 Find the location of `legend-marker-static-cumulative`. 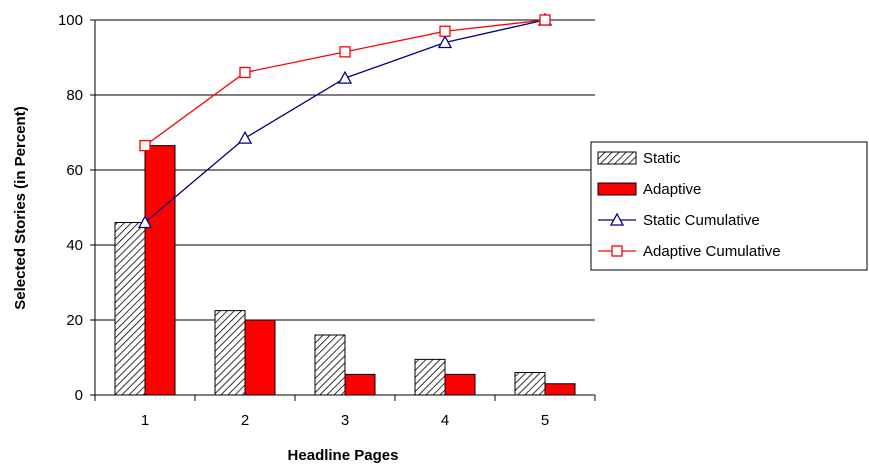

legend-marker-static-cumulative is located at coordinates (617, 219).